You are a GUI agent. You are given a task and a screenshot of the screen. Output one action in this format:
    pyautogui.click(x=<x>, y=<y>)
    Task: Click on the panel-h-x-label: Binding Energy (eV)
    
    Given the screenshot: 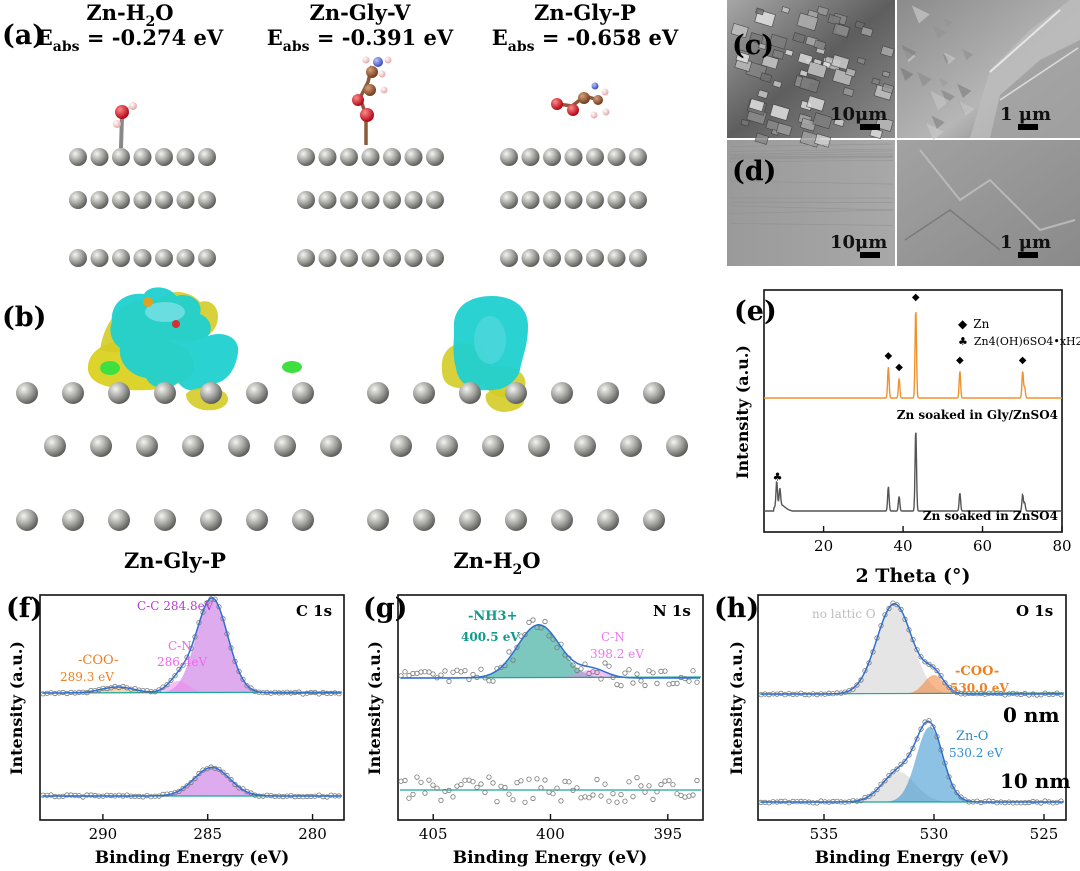 What is the action you would take?
    pyautogui.click(x=912, y=858)
    